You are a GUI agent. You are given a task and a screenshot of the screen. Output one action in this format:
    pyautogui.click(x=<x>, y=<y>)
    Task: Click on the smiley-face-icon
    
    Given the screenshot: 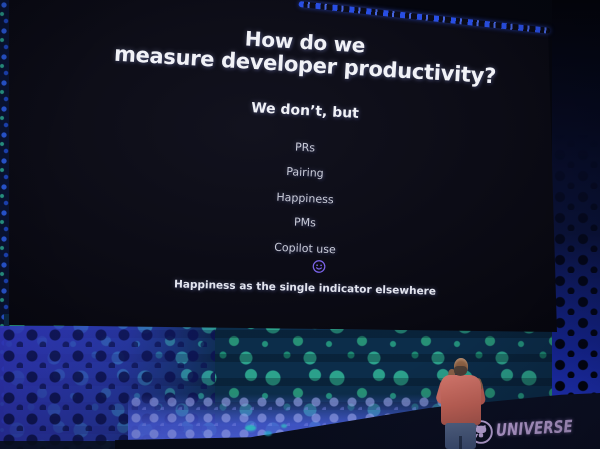 What is the action you would take?
    pyautogui.click(x=293, y=267)
    